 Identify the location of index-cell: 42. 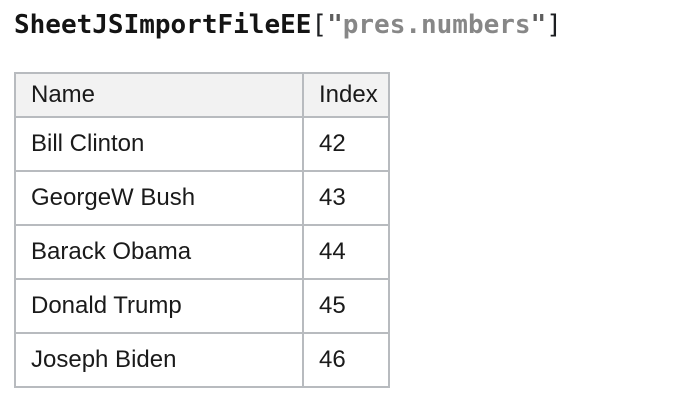
(346, 144).